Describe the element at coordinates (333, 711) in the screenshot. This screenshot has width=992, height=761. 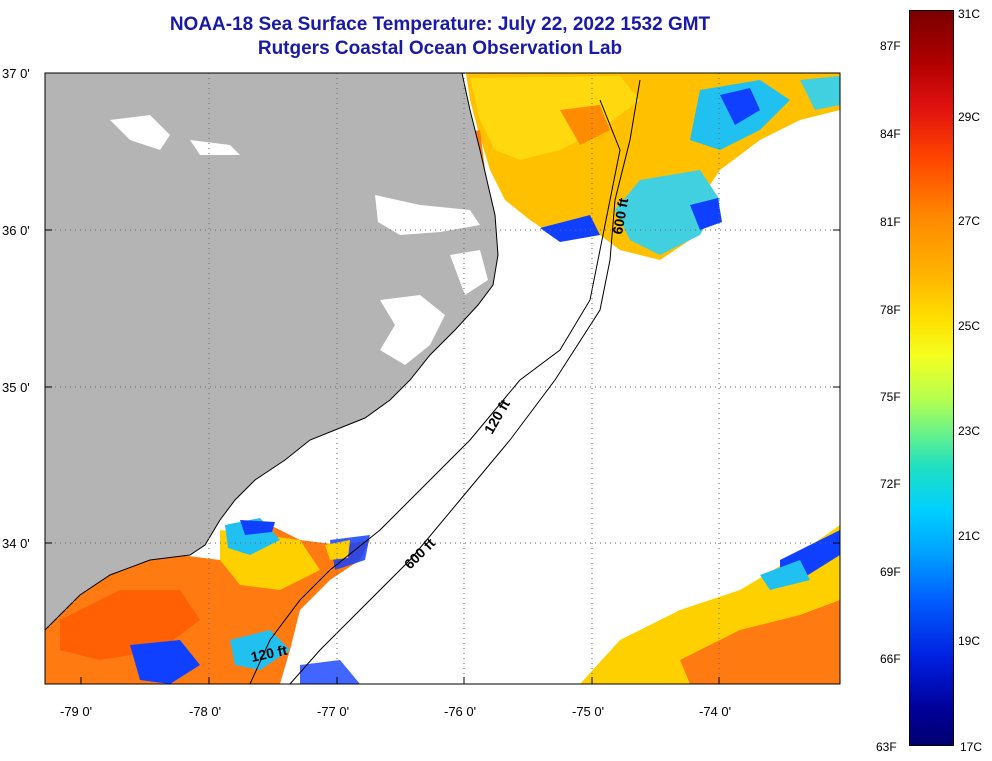
I see `lon-label-77: -77 0'` at that location.